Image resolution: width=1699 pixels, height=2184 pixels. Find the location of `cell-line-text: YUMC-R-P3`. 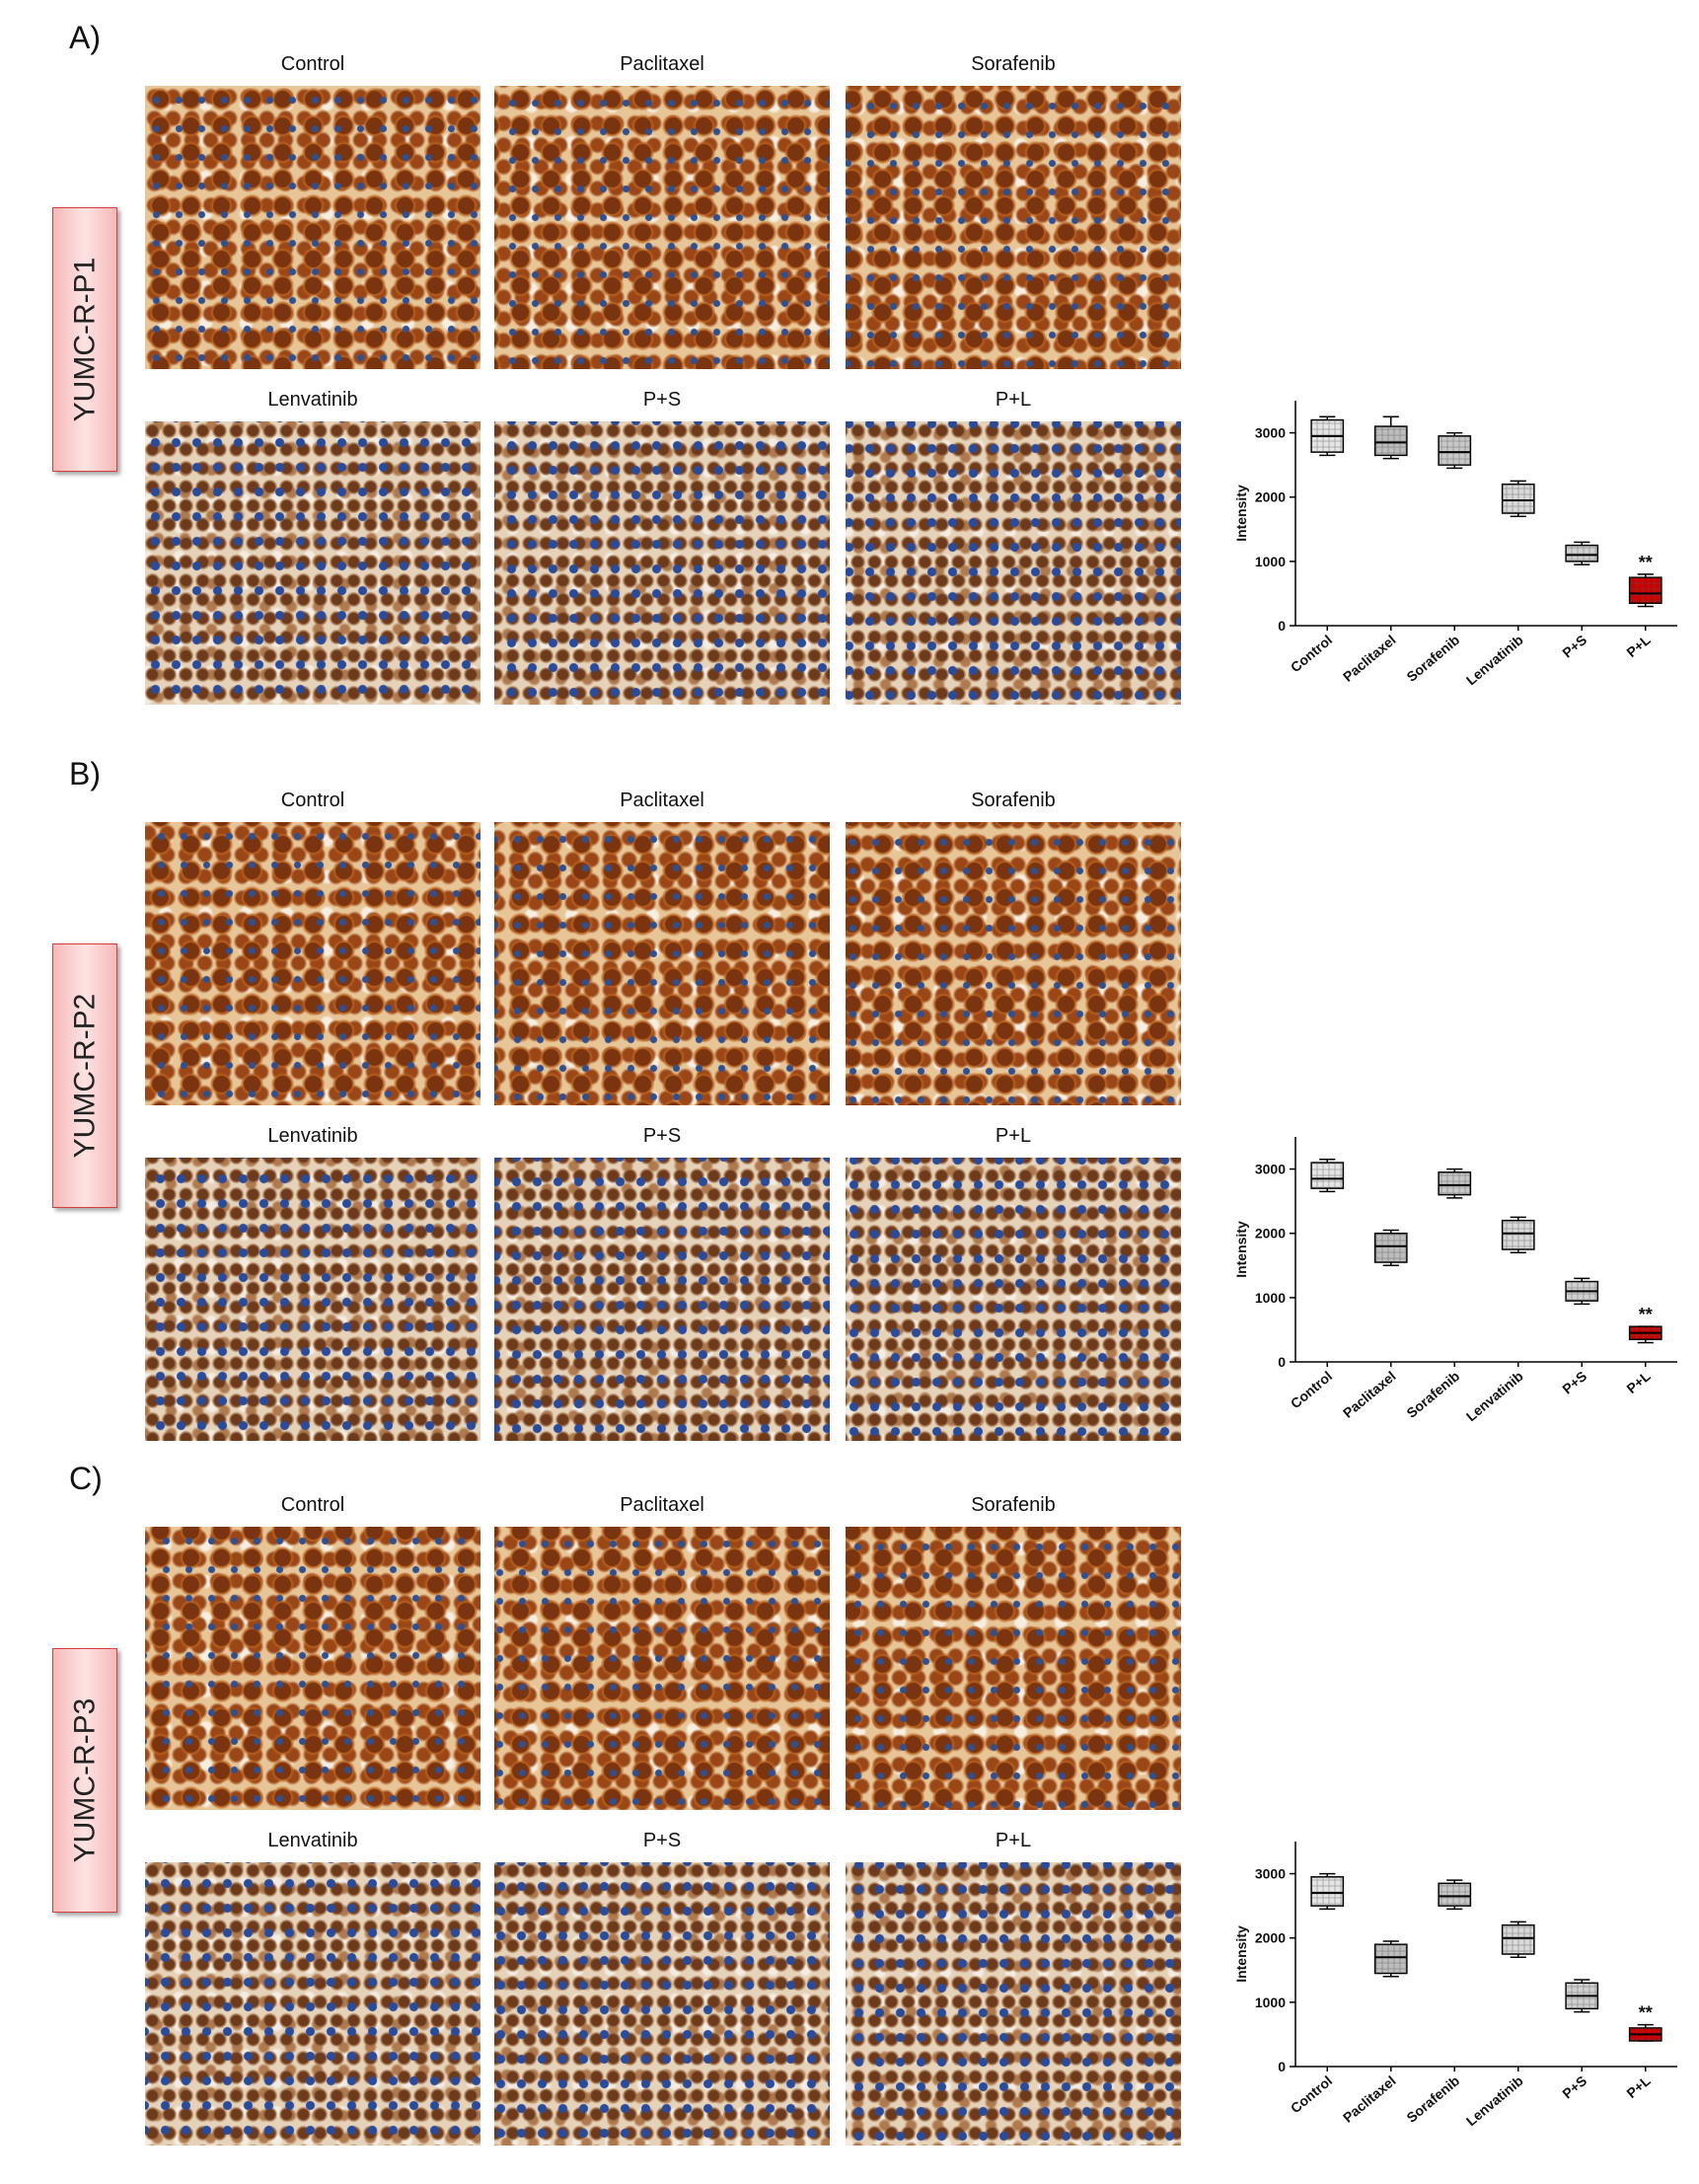

cell-line-text: YUMC-R-P3 is located at coordinates (85, 1780).